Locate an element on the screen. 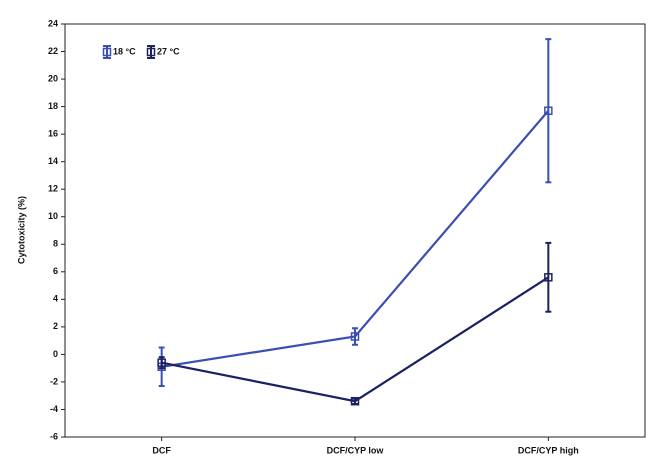 This screenshot has height=476, width=666. y-tick-label: 16 is located at coordinates (53, 134).